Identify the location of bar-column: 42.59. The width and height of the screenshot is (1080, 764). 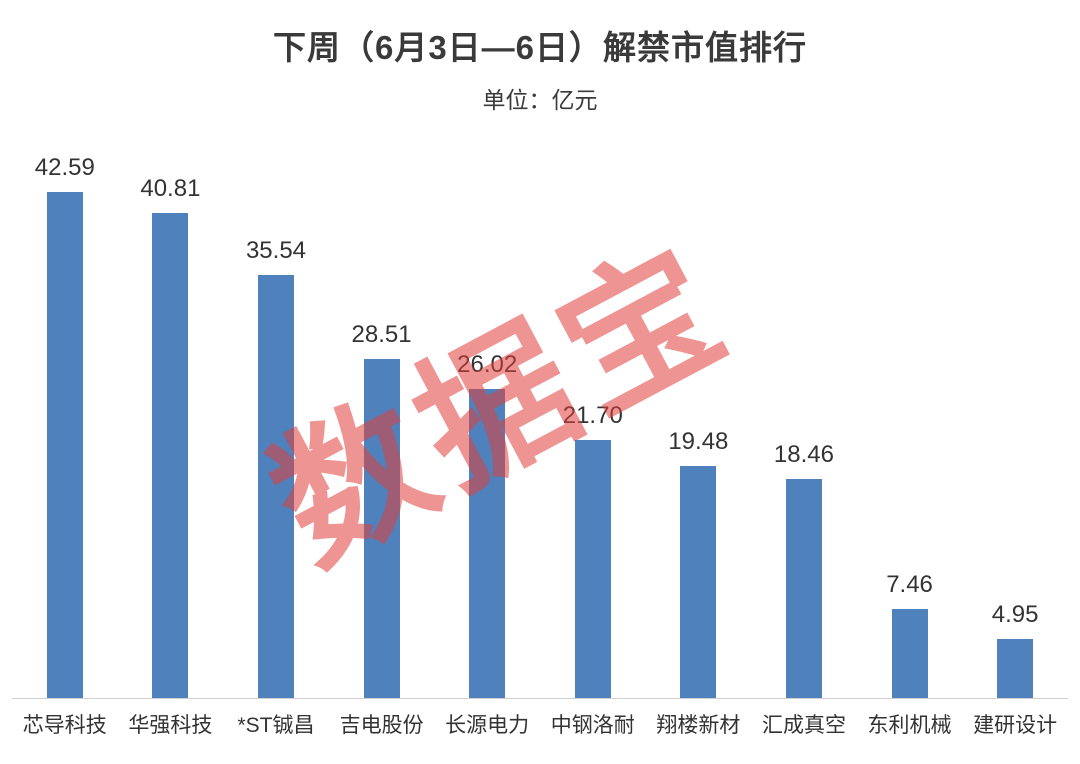
(65, 426).